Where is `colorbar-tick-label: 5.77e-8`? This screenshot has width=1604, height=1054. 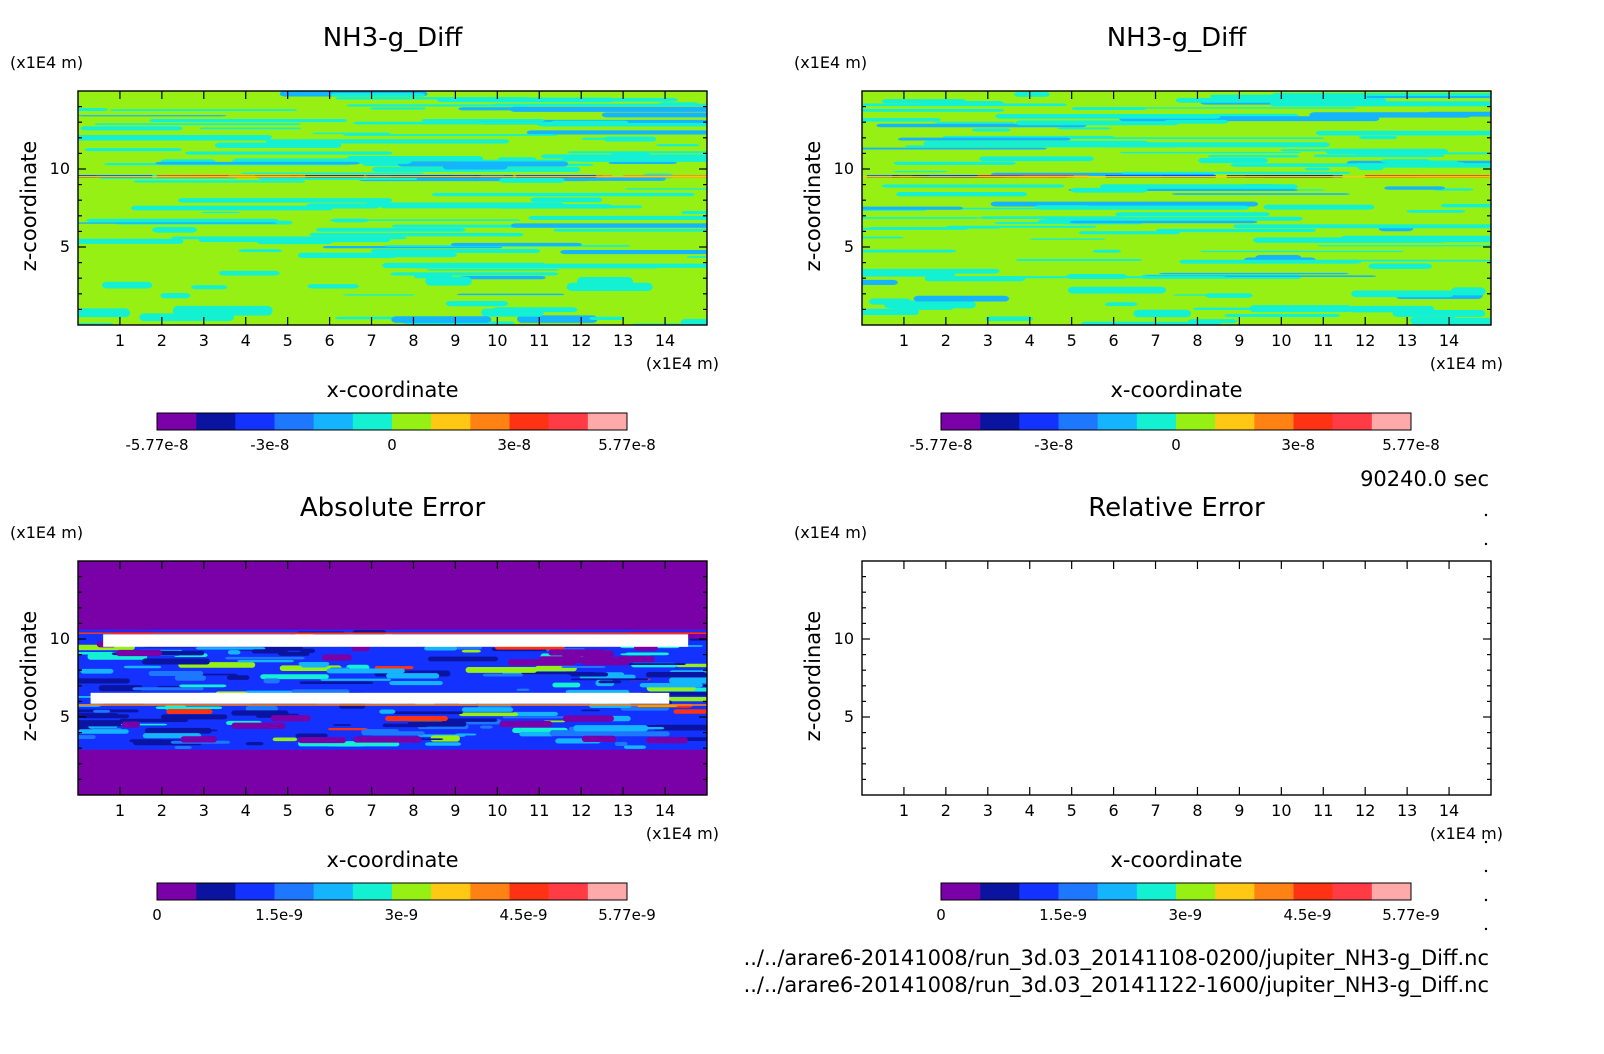 colorbar-tick-label: 5.77e-8 is located at coordinates (1411, 445).